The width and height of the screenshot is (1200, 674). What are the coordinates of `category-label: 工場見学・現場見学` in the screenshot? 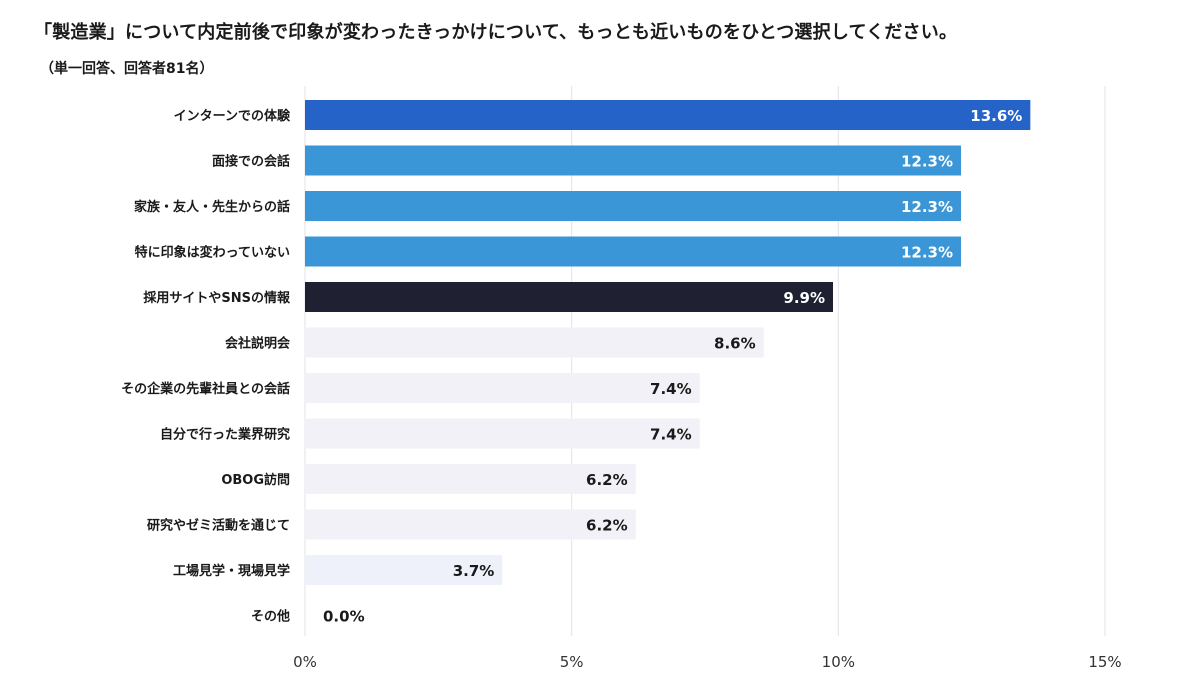 It's located at (231, 571).